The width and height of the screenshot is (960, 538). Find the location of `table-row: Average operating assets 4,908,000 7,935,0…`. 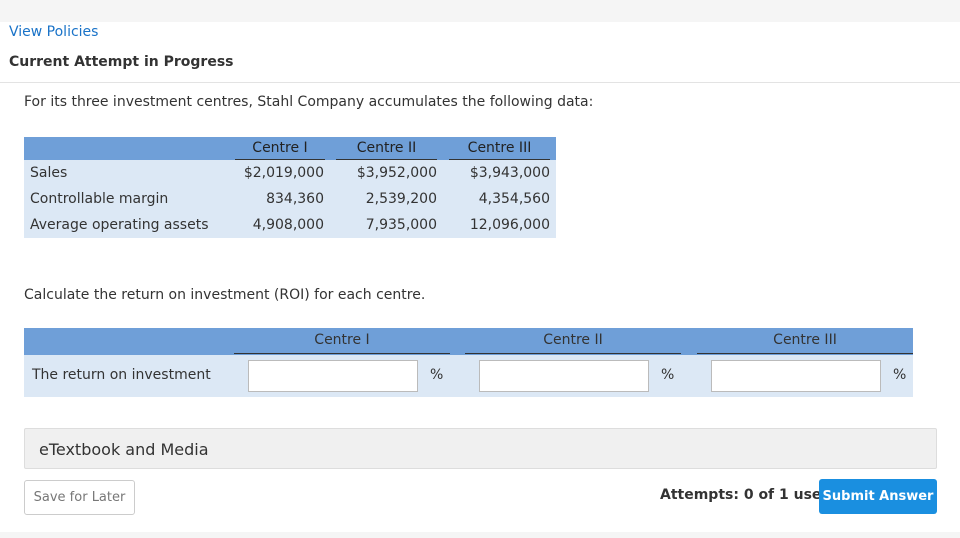

table-row: Average operating assets 4,908,000 7,935,0… is located at coordinates (290, 225).